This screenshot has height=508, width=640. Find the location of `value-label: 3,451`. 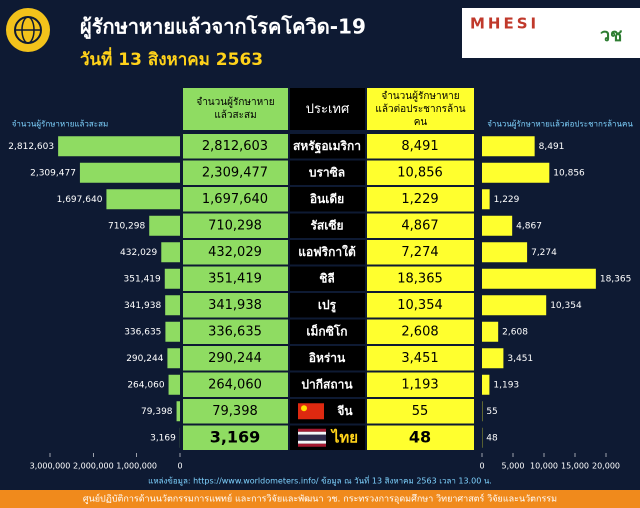

value-label: 3,451 is located at coordinates (520, 359).